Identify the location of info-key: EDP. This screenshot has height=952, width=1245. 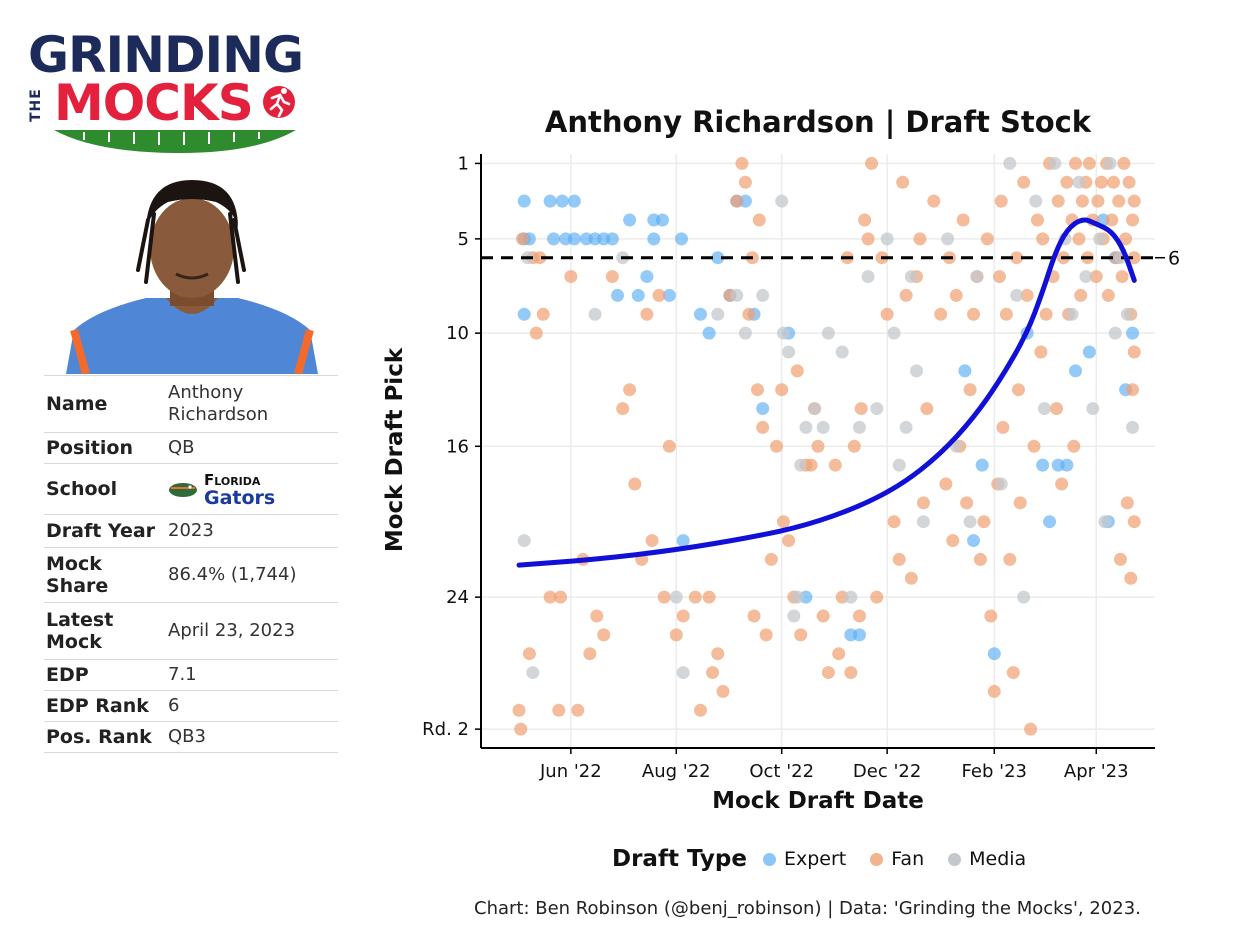
(67, 675).